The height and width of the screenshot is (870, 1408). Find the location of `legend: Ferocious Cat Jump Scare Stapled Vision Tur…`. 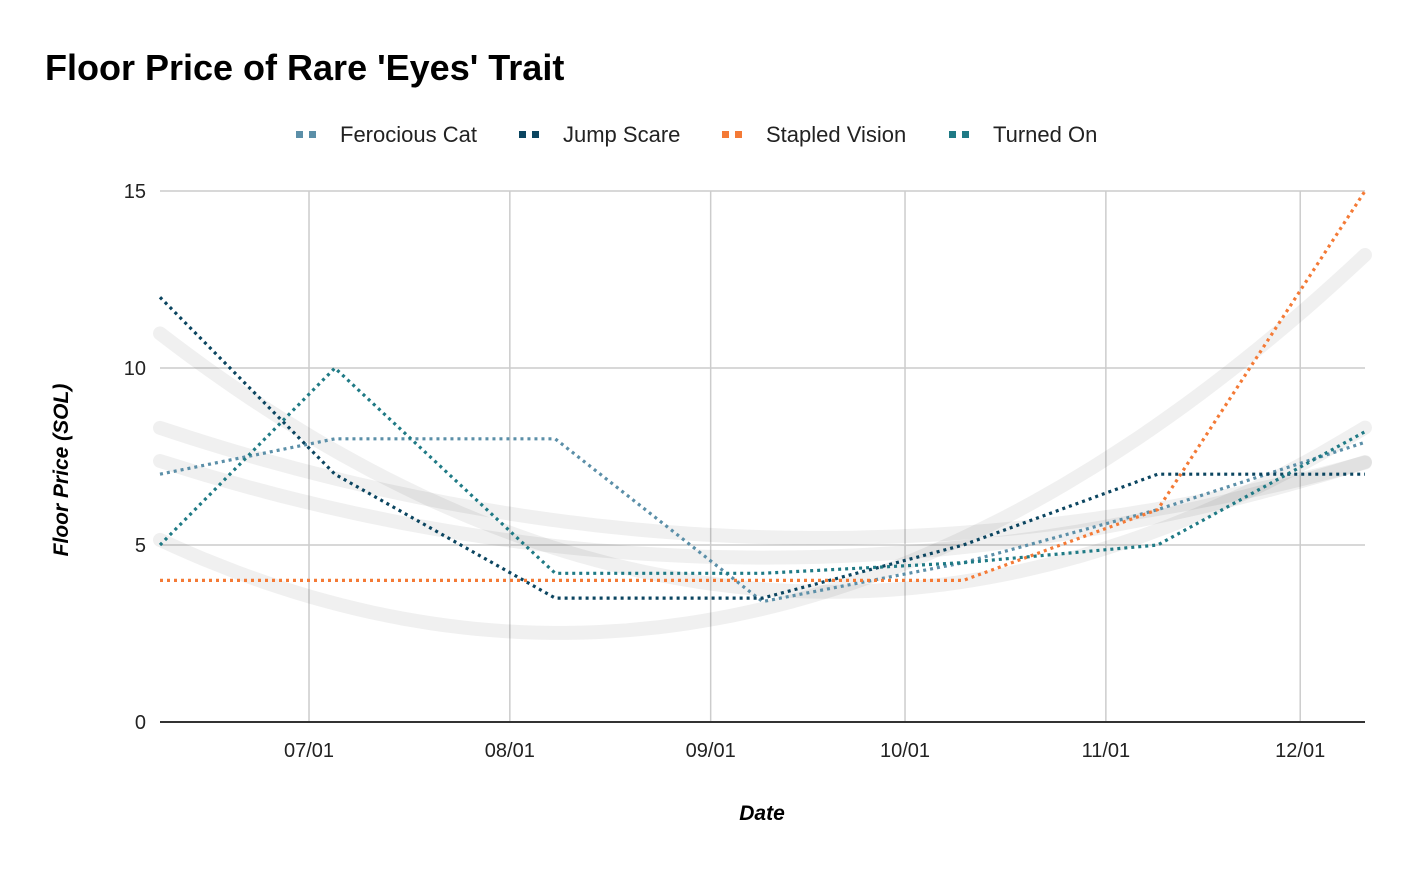

legend: Ferocious Cat Jump Scare Stapled Vision Tur… is located at coordinates (696, 134).